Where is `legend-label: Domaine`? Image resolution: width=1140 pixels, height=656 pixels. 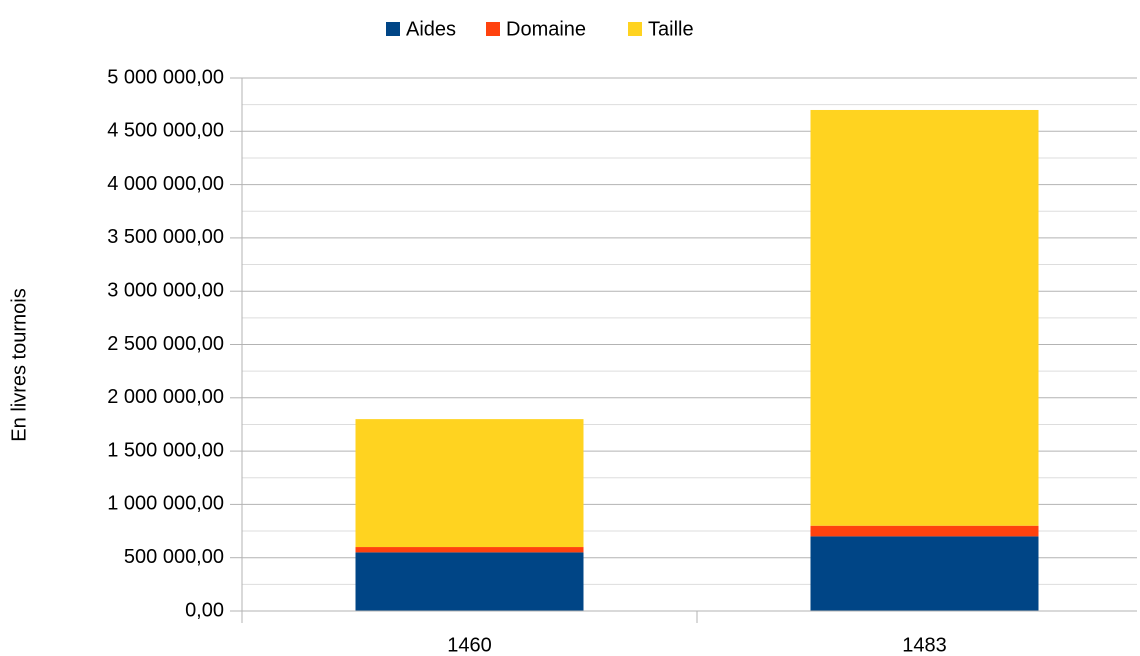
legend-label: Domaine is located at coordinates (546, 29).